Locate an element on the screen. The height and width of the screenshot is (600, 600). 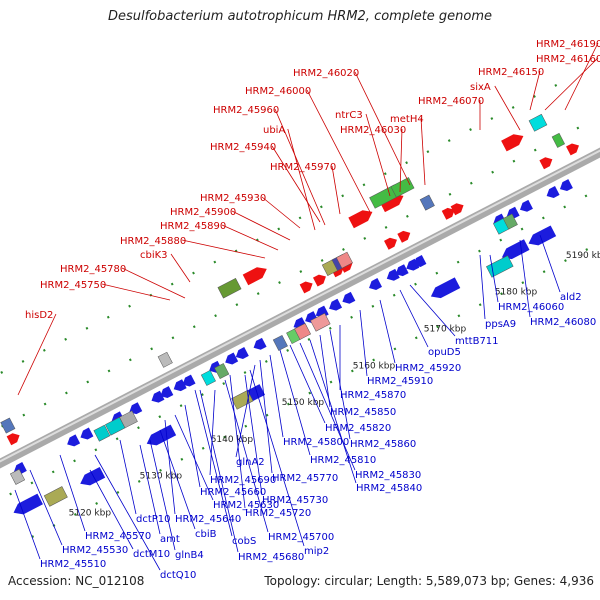
bottom-gene-label: dctQ10 is located at coordinates (178, 575).